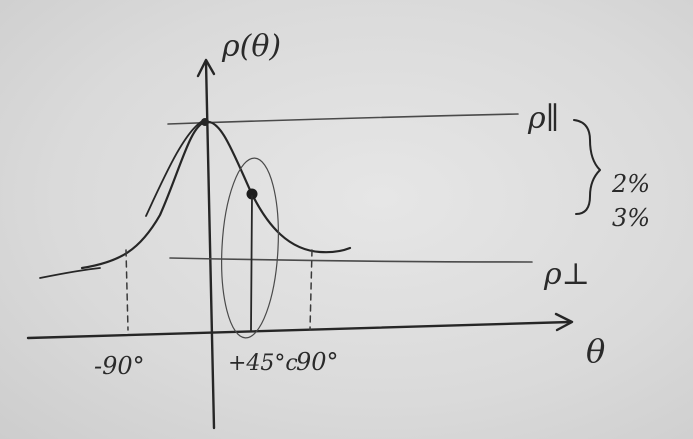  What do you see at coordinates (127, 290) in the screenshot?
I see `dash-neg90` at bounding box center [127, 290].